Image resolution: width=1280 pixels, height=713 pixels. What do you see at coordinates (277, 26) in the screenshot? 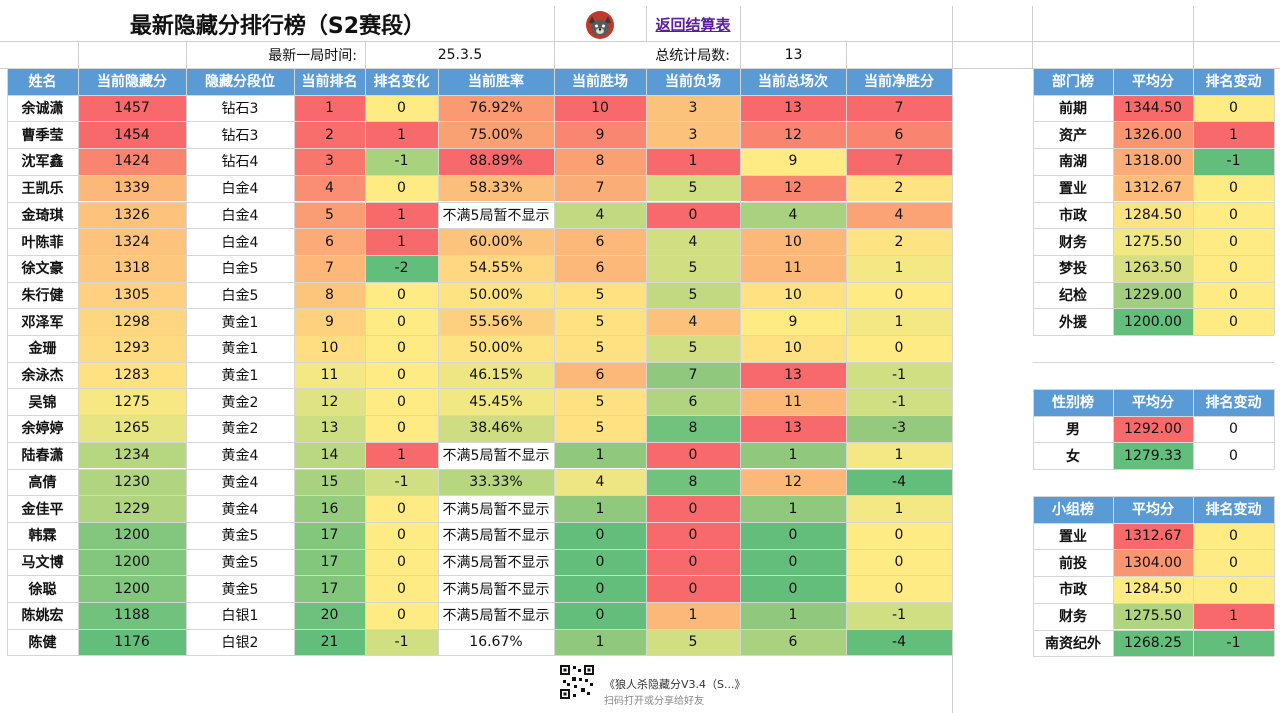
I see `page-title: 最新隐藏分排行榜（S2赛段）` at bounding box center [277, 26].